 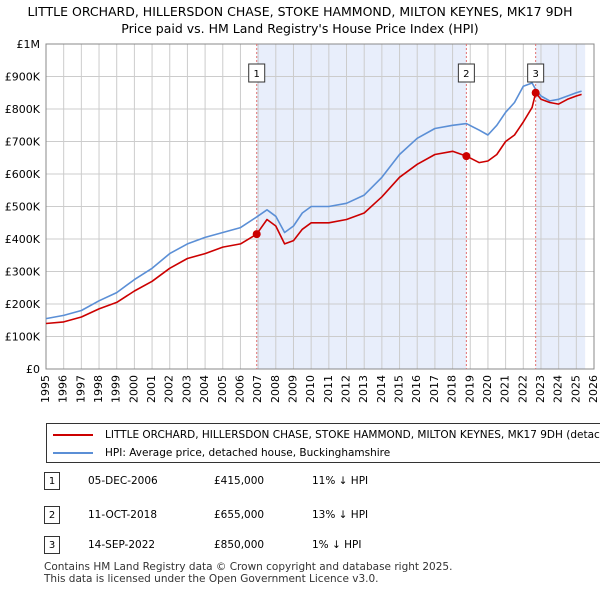 I want to click on sale-date: 14-SEP-2022, so click(x=122, y=545).